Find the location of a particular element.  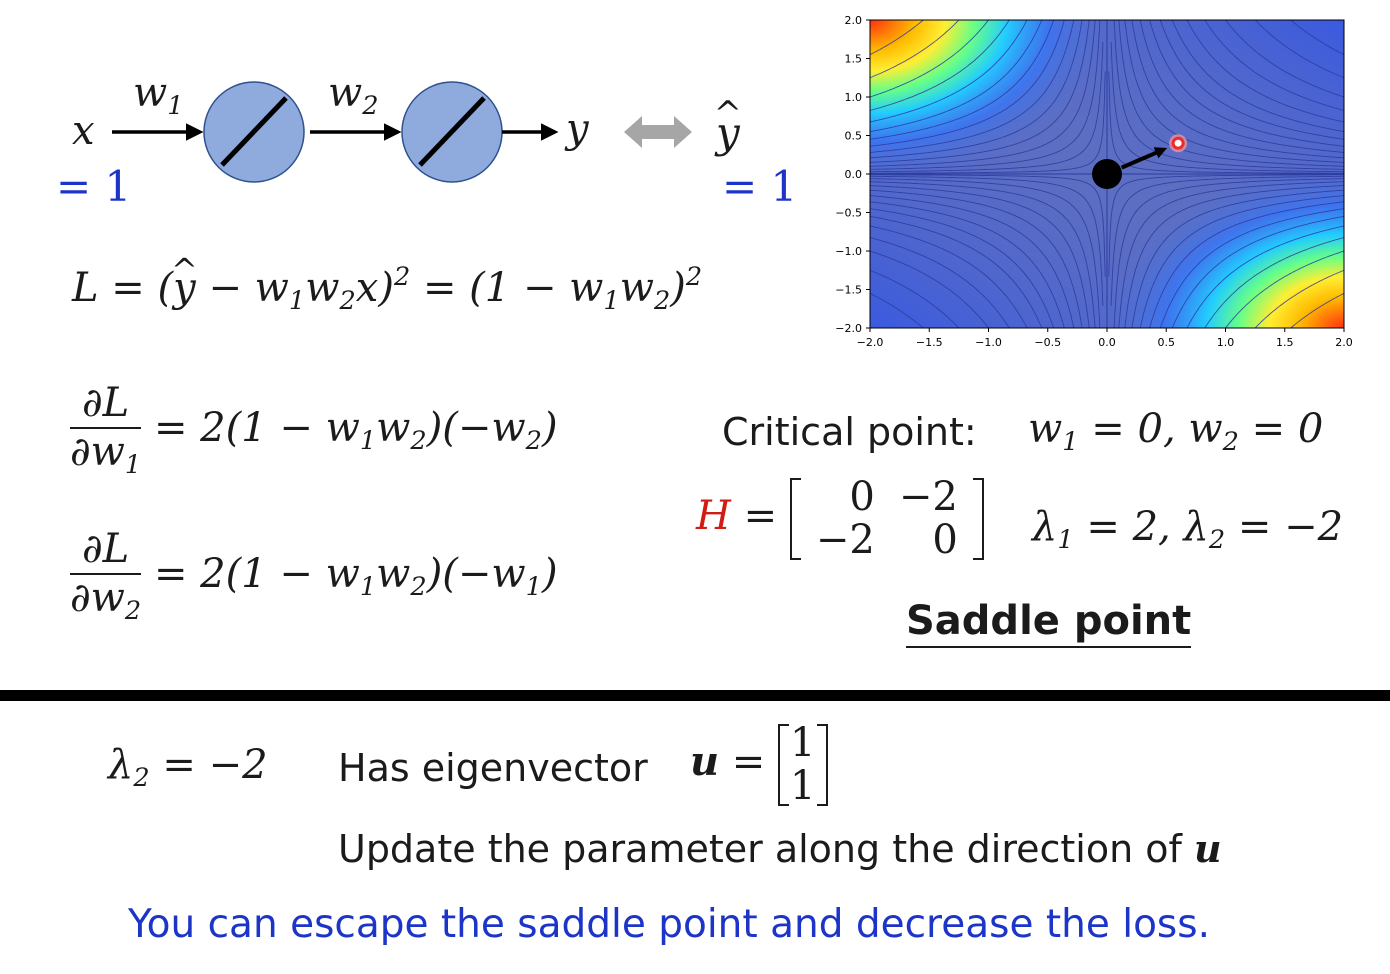

x-tick-label: −1.0 is located at coordinates (988, 342).